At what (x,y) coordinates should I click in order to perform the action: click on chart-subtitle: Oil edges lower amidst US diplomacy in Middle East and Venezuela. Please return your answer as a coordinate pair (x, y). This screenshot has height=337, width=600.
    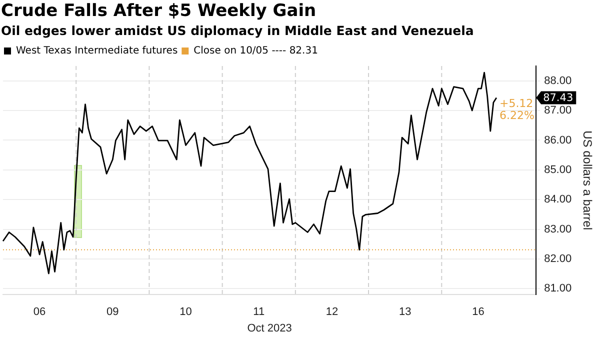
    Looking at the image, I should click on (237, 30).